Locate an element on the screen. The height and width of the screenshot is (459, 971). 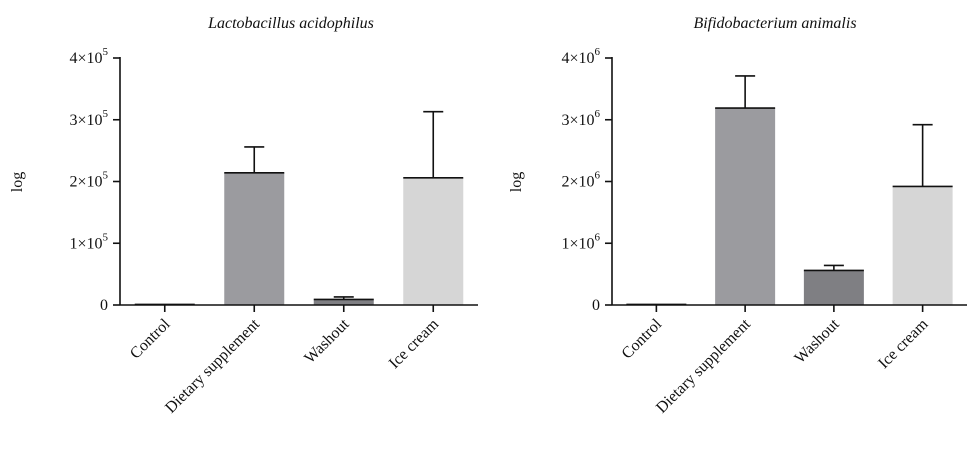
chart-title: Lactobacillus acidophilus is located at coordinates (290, 23).